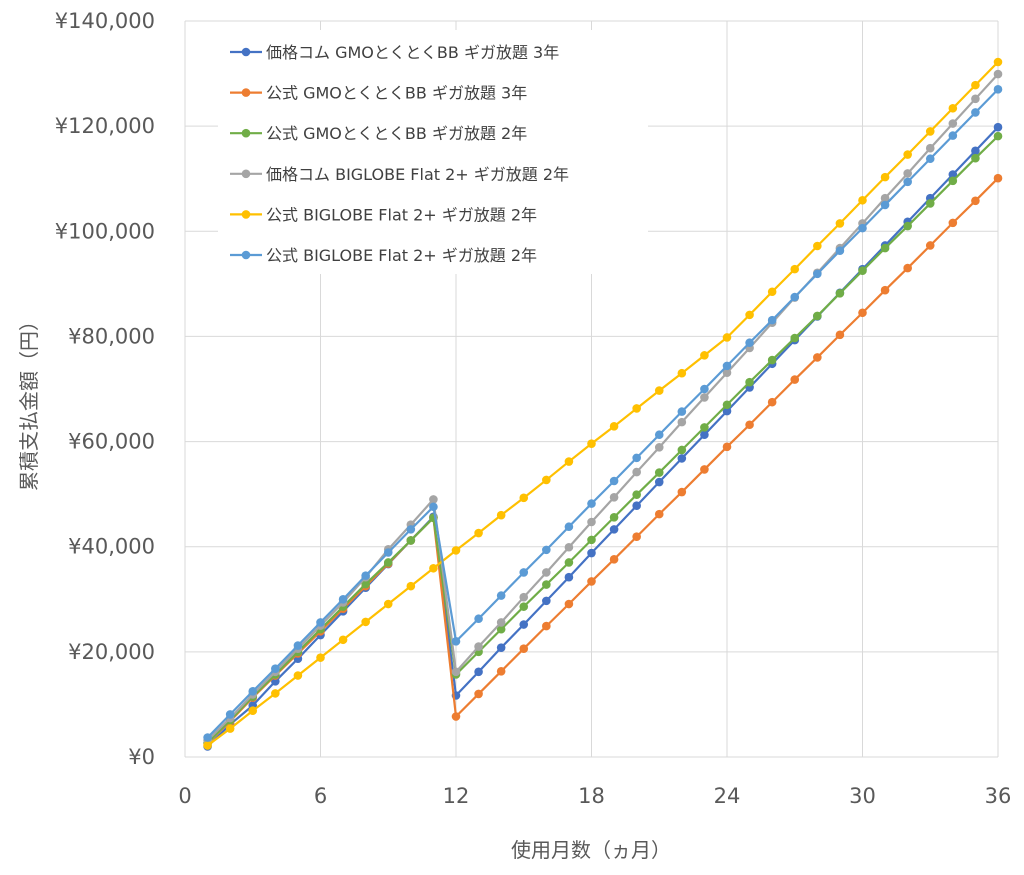  What do you see at coordinates (111, 652) in the screenshot?
I see `y-tick-label: ¥20,000` at bounding box center [111, 652].